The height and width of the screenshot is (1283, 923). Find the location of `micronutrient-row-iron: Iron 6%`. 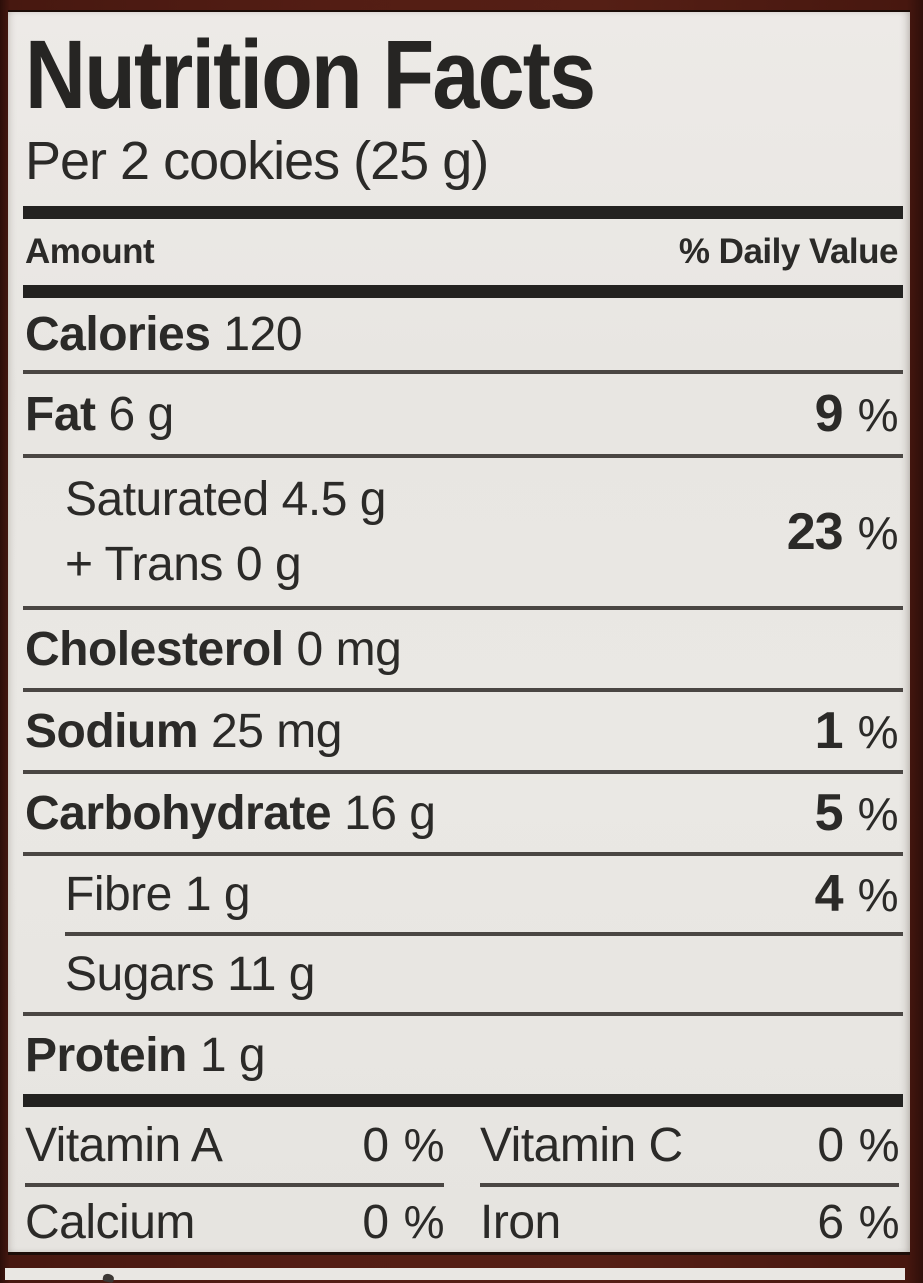

micronutrient-row-iron: Iron 6% is located at coordinates (690, 1222).